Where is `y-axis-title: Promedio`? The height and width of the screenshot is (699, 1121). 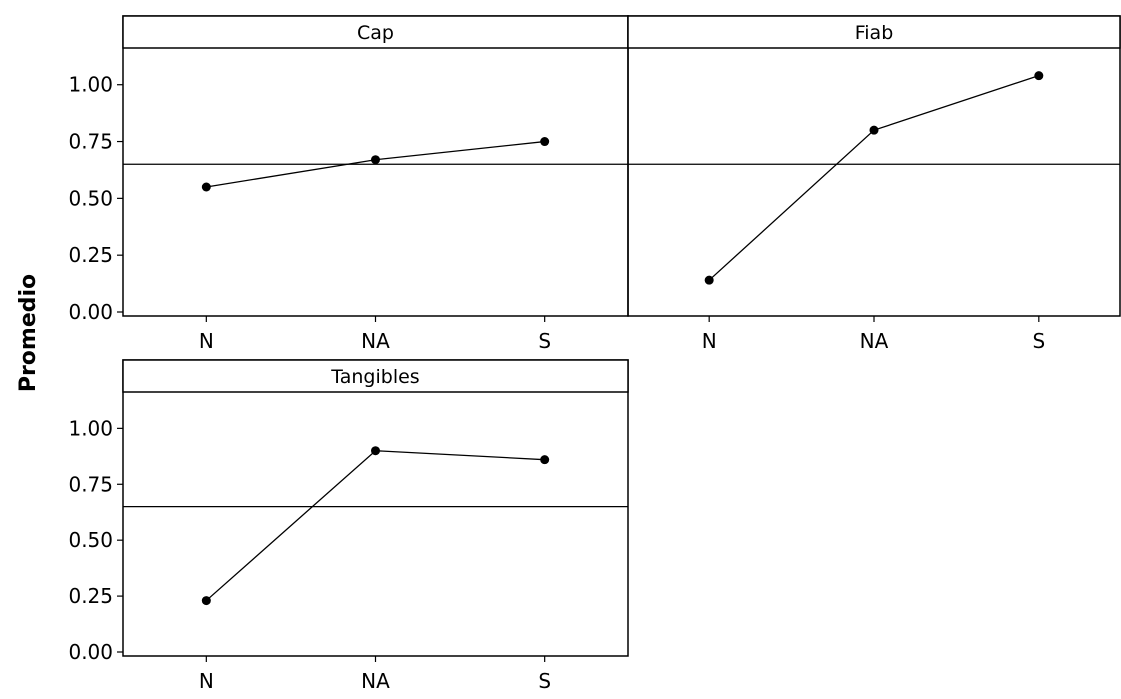
y-axis-title: Promedio is located at coordinates (28, 333).